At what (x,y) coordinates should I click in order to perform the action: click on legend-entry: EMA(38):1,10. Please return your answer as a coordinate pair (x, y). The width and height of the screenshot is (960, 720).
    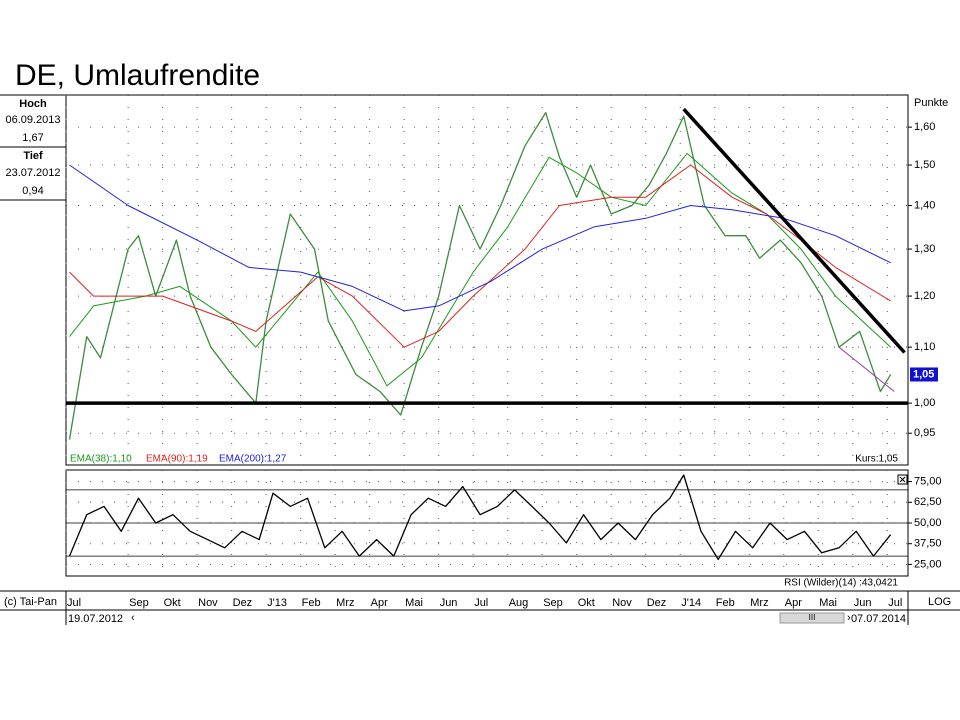
    Looking at the image, I should click on (101, 459).